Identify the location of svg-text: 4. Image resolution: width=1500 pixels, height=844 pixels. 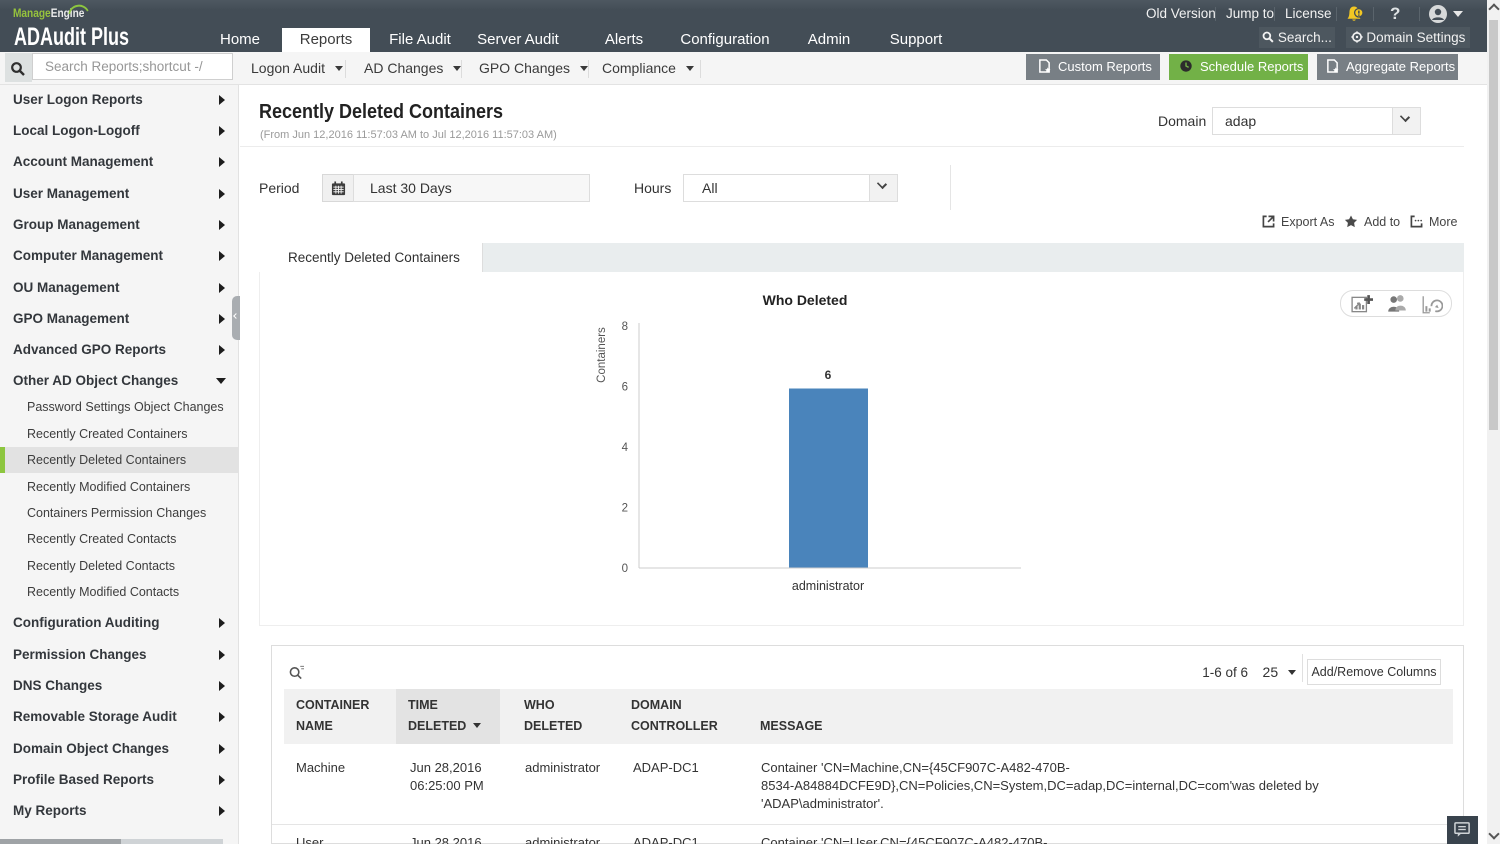
(625, 448).